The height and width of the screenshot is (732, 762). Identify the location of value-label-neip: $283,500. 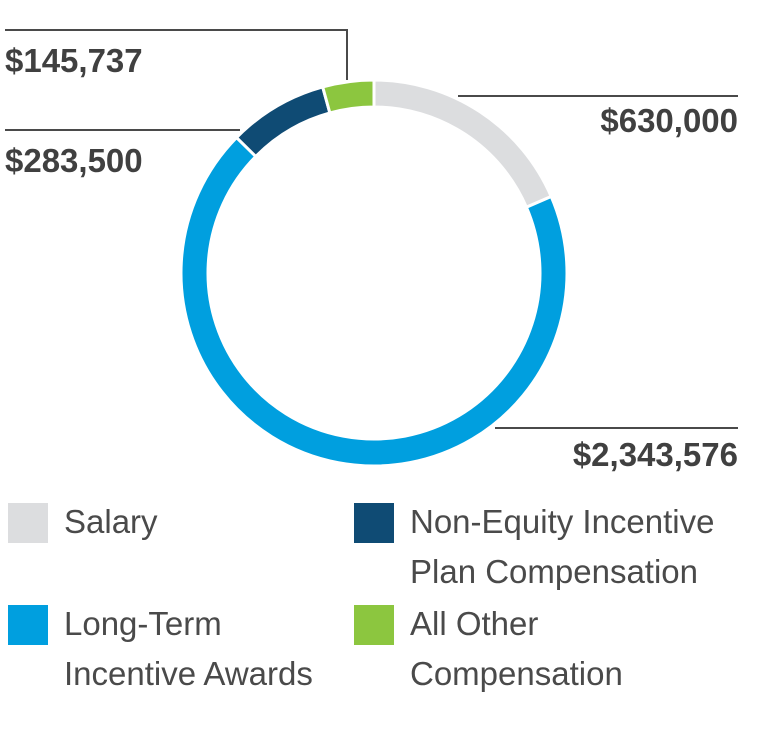
(74, 160).